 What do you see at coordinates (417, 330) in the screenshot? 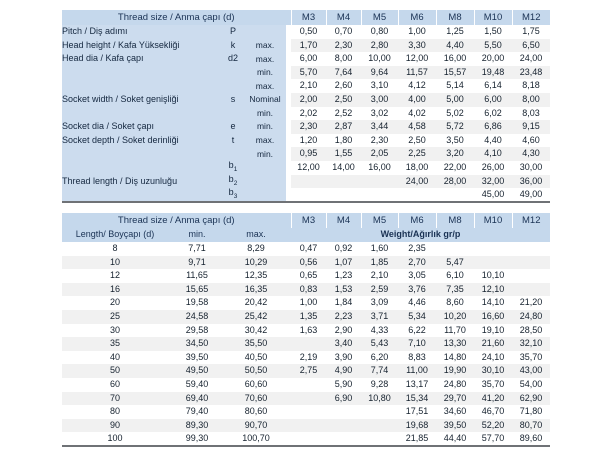
I see `weight-m6: 6,22` at bounding box center [417, 330].